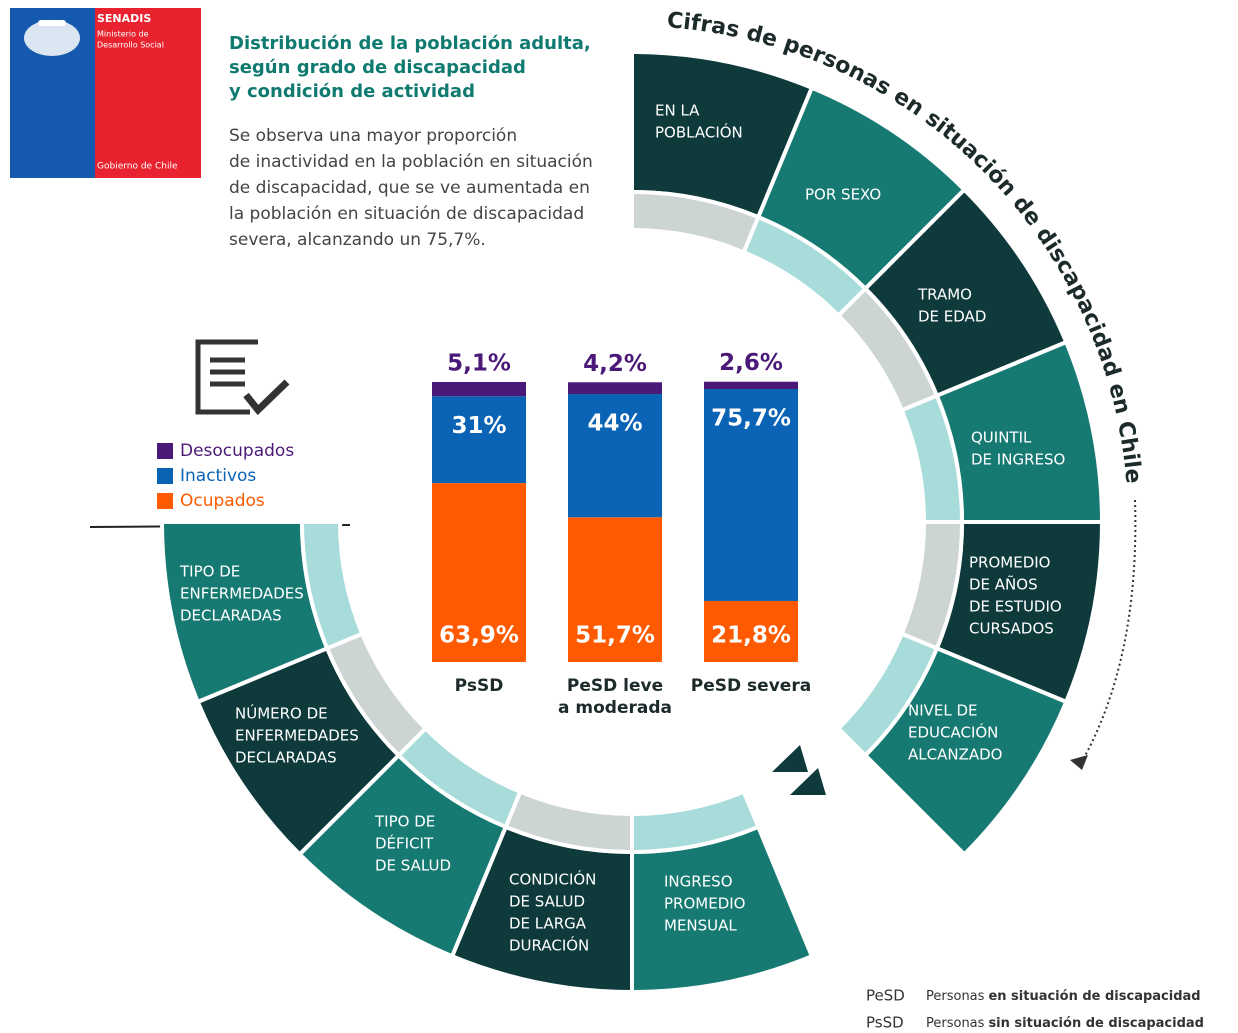 This screenshot has width=1238, height=1033. What do you see at coordinates (1079, 762) in the screenshot?
I see `arrow-head` at bounding box center [1079, 762].